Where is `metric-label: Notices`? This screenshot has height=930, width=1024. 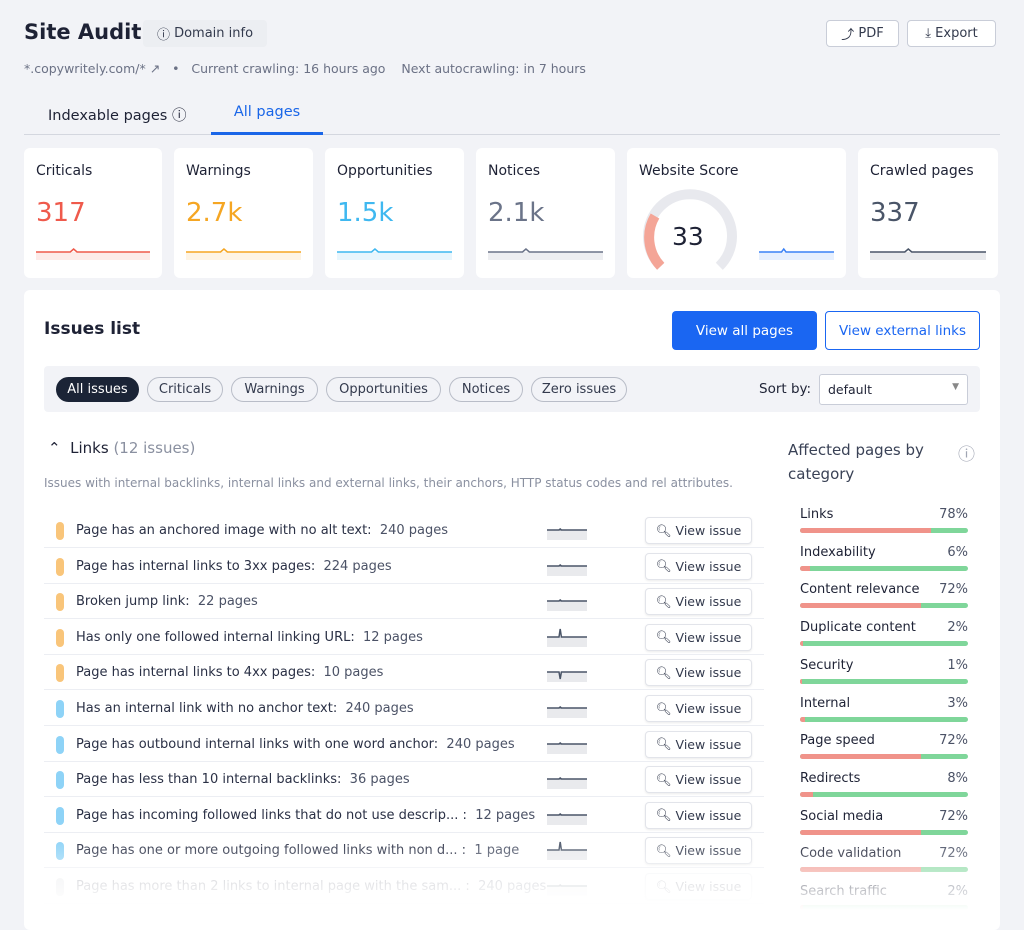
metric-label: Notices is located at coordinates (514, 171).